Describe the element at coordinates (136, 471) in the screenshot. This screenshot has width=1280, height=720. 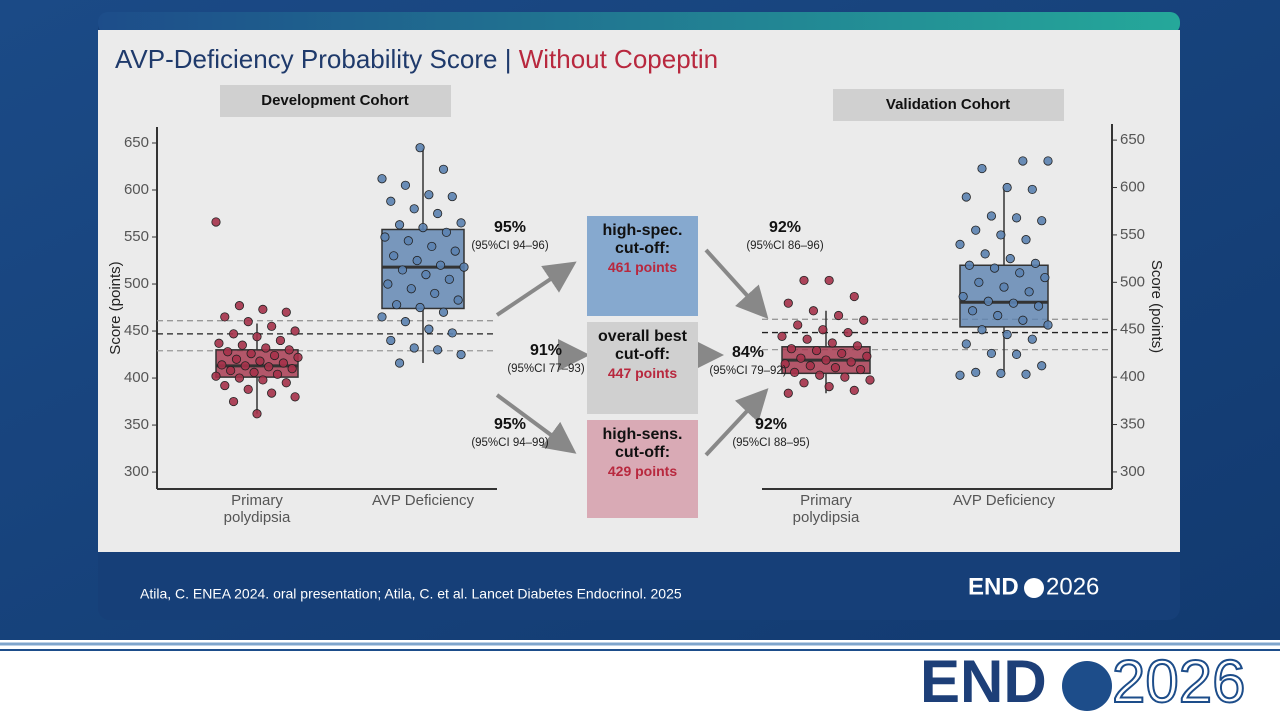
I see `y-tick-label: 300` at that location.